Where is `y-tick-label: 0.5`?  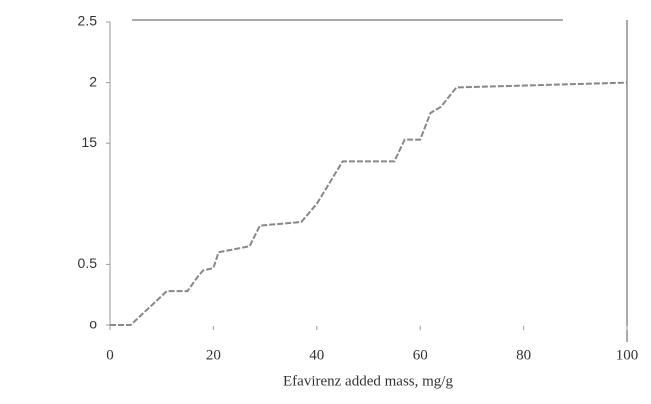
y-tick-label: 0.5 is located at coordinates (88, 263).